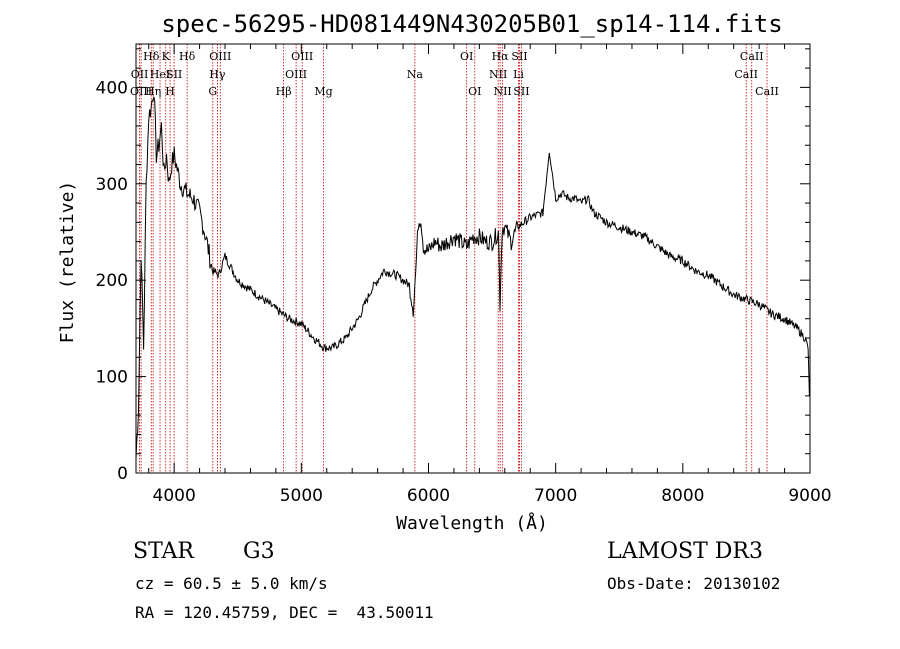  I want to click on spectral-line-label: HeI, so click(160, 74).